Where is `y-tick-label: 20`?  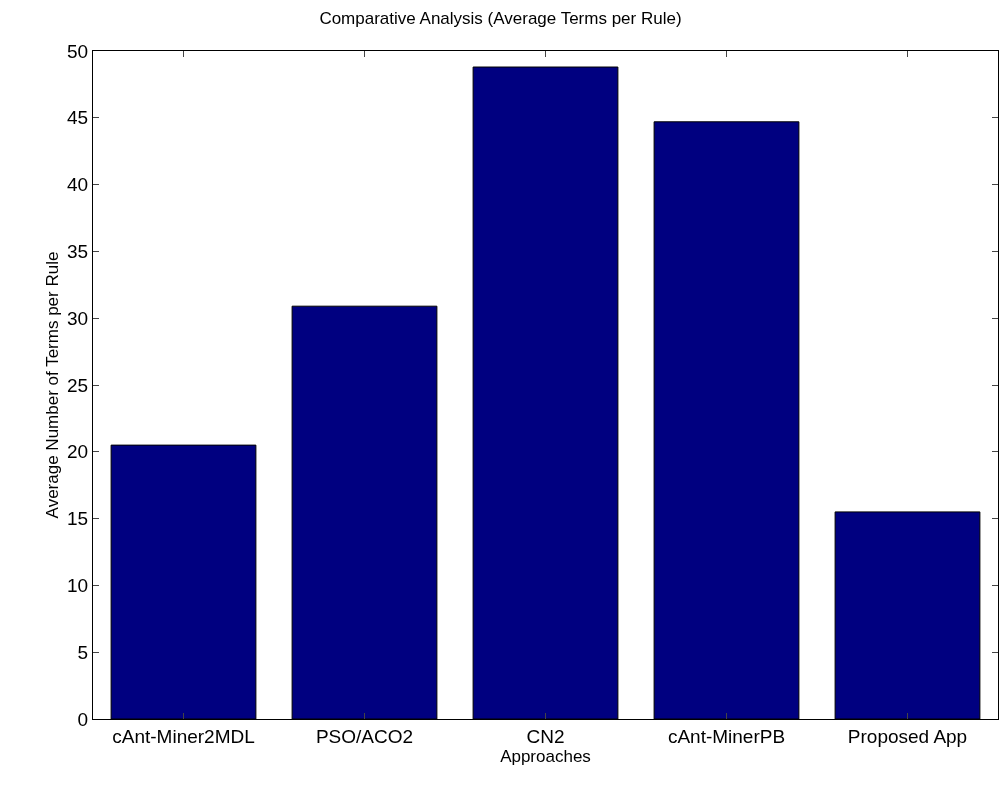 y-tick-label: 20 is located at coordinates (78, 452).